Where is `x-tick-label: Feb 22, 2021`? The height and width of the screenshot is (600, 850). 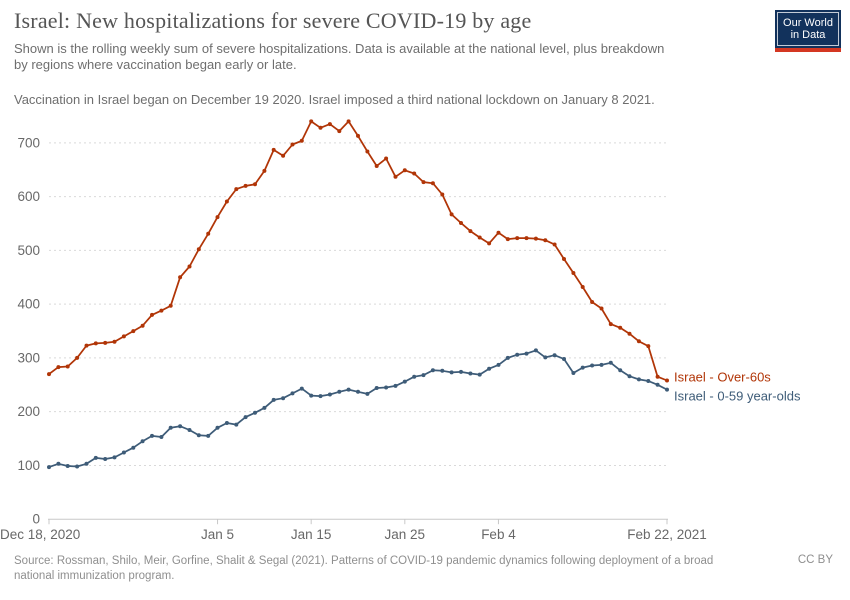
x-tick-label: Feb 22, 2021 is located at coordinates (667, 534).